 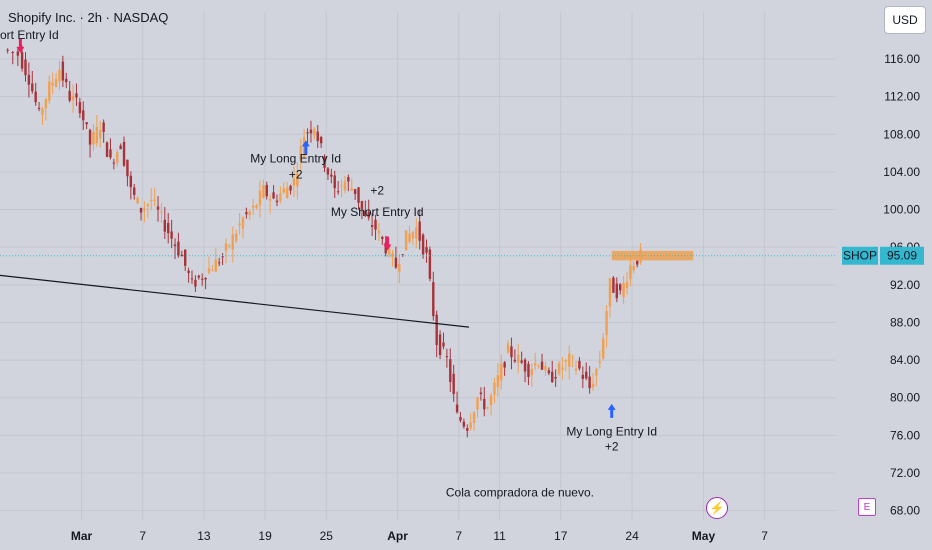 I want to click on symbol-label: SHOP, so click(x=860, y=256).